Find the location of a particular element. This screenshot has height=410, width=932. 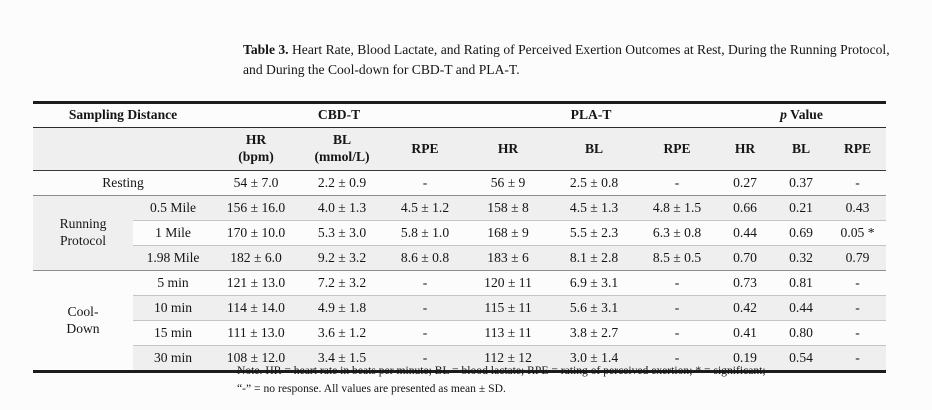

p-value-rest: Value is located at coordinates (806, 114).